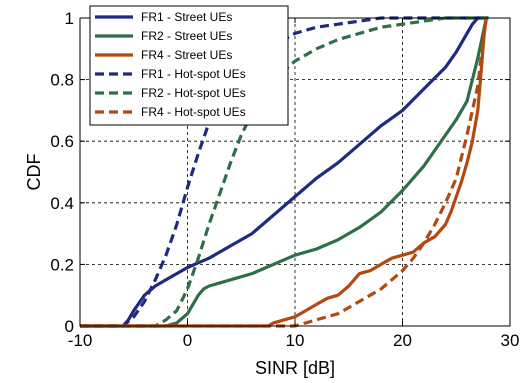 The image size is (526, 383). I want to click on y-tick-label: 0.6, so click(62, 141).